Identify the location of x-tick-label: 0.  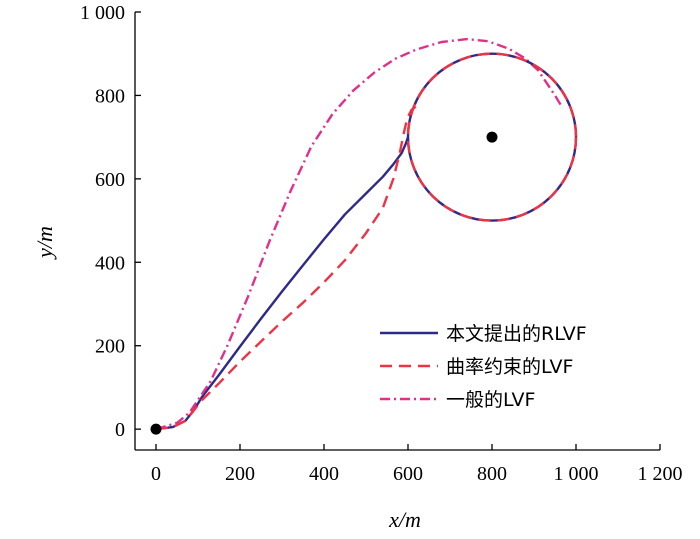
(156, 474).